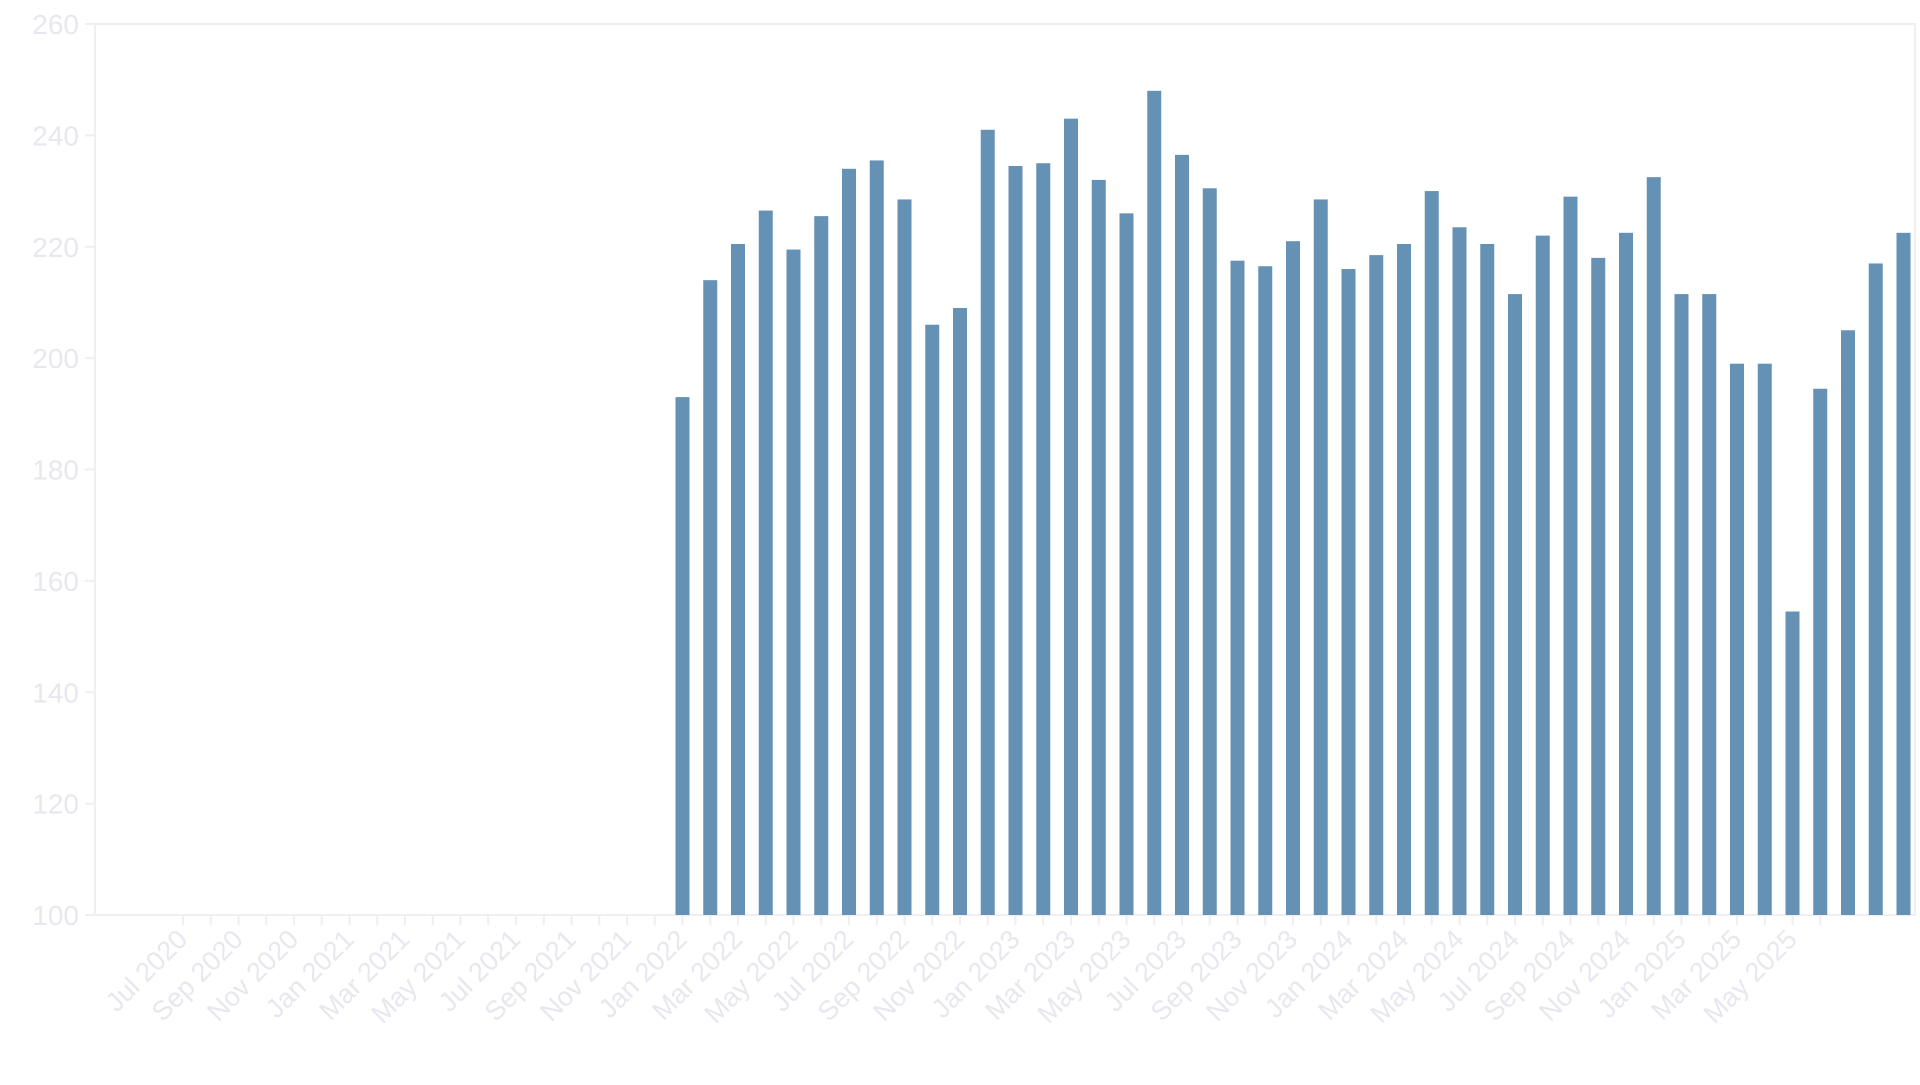  What do you see at coordinates (55, 804) in the screenshot?
I see `y-tick-label: 120` at bounding box center [55, 804].